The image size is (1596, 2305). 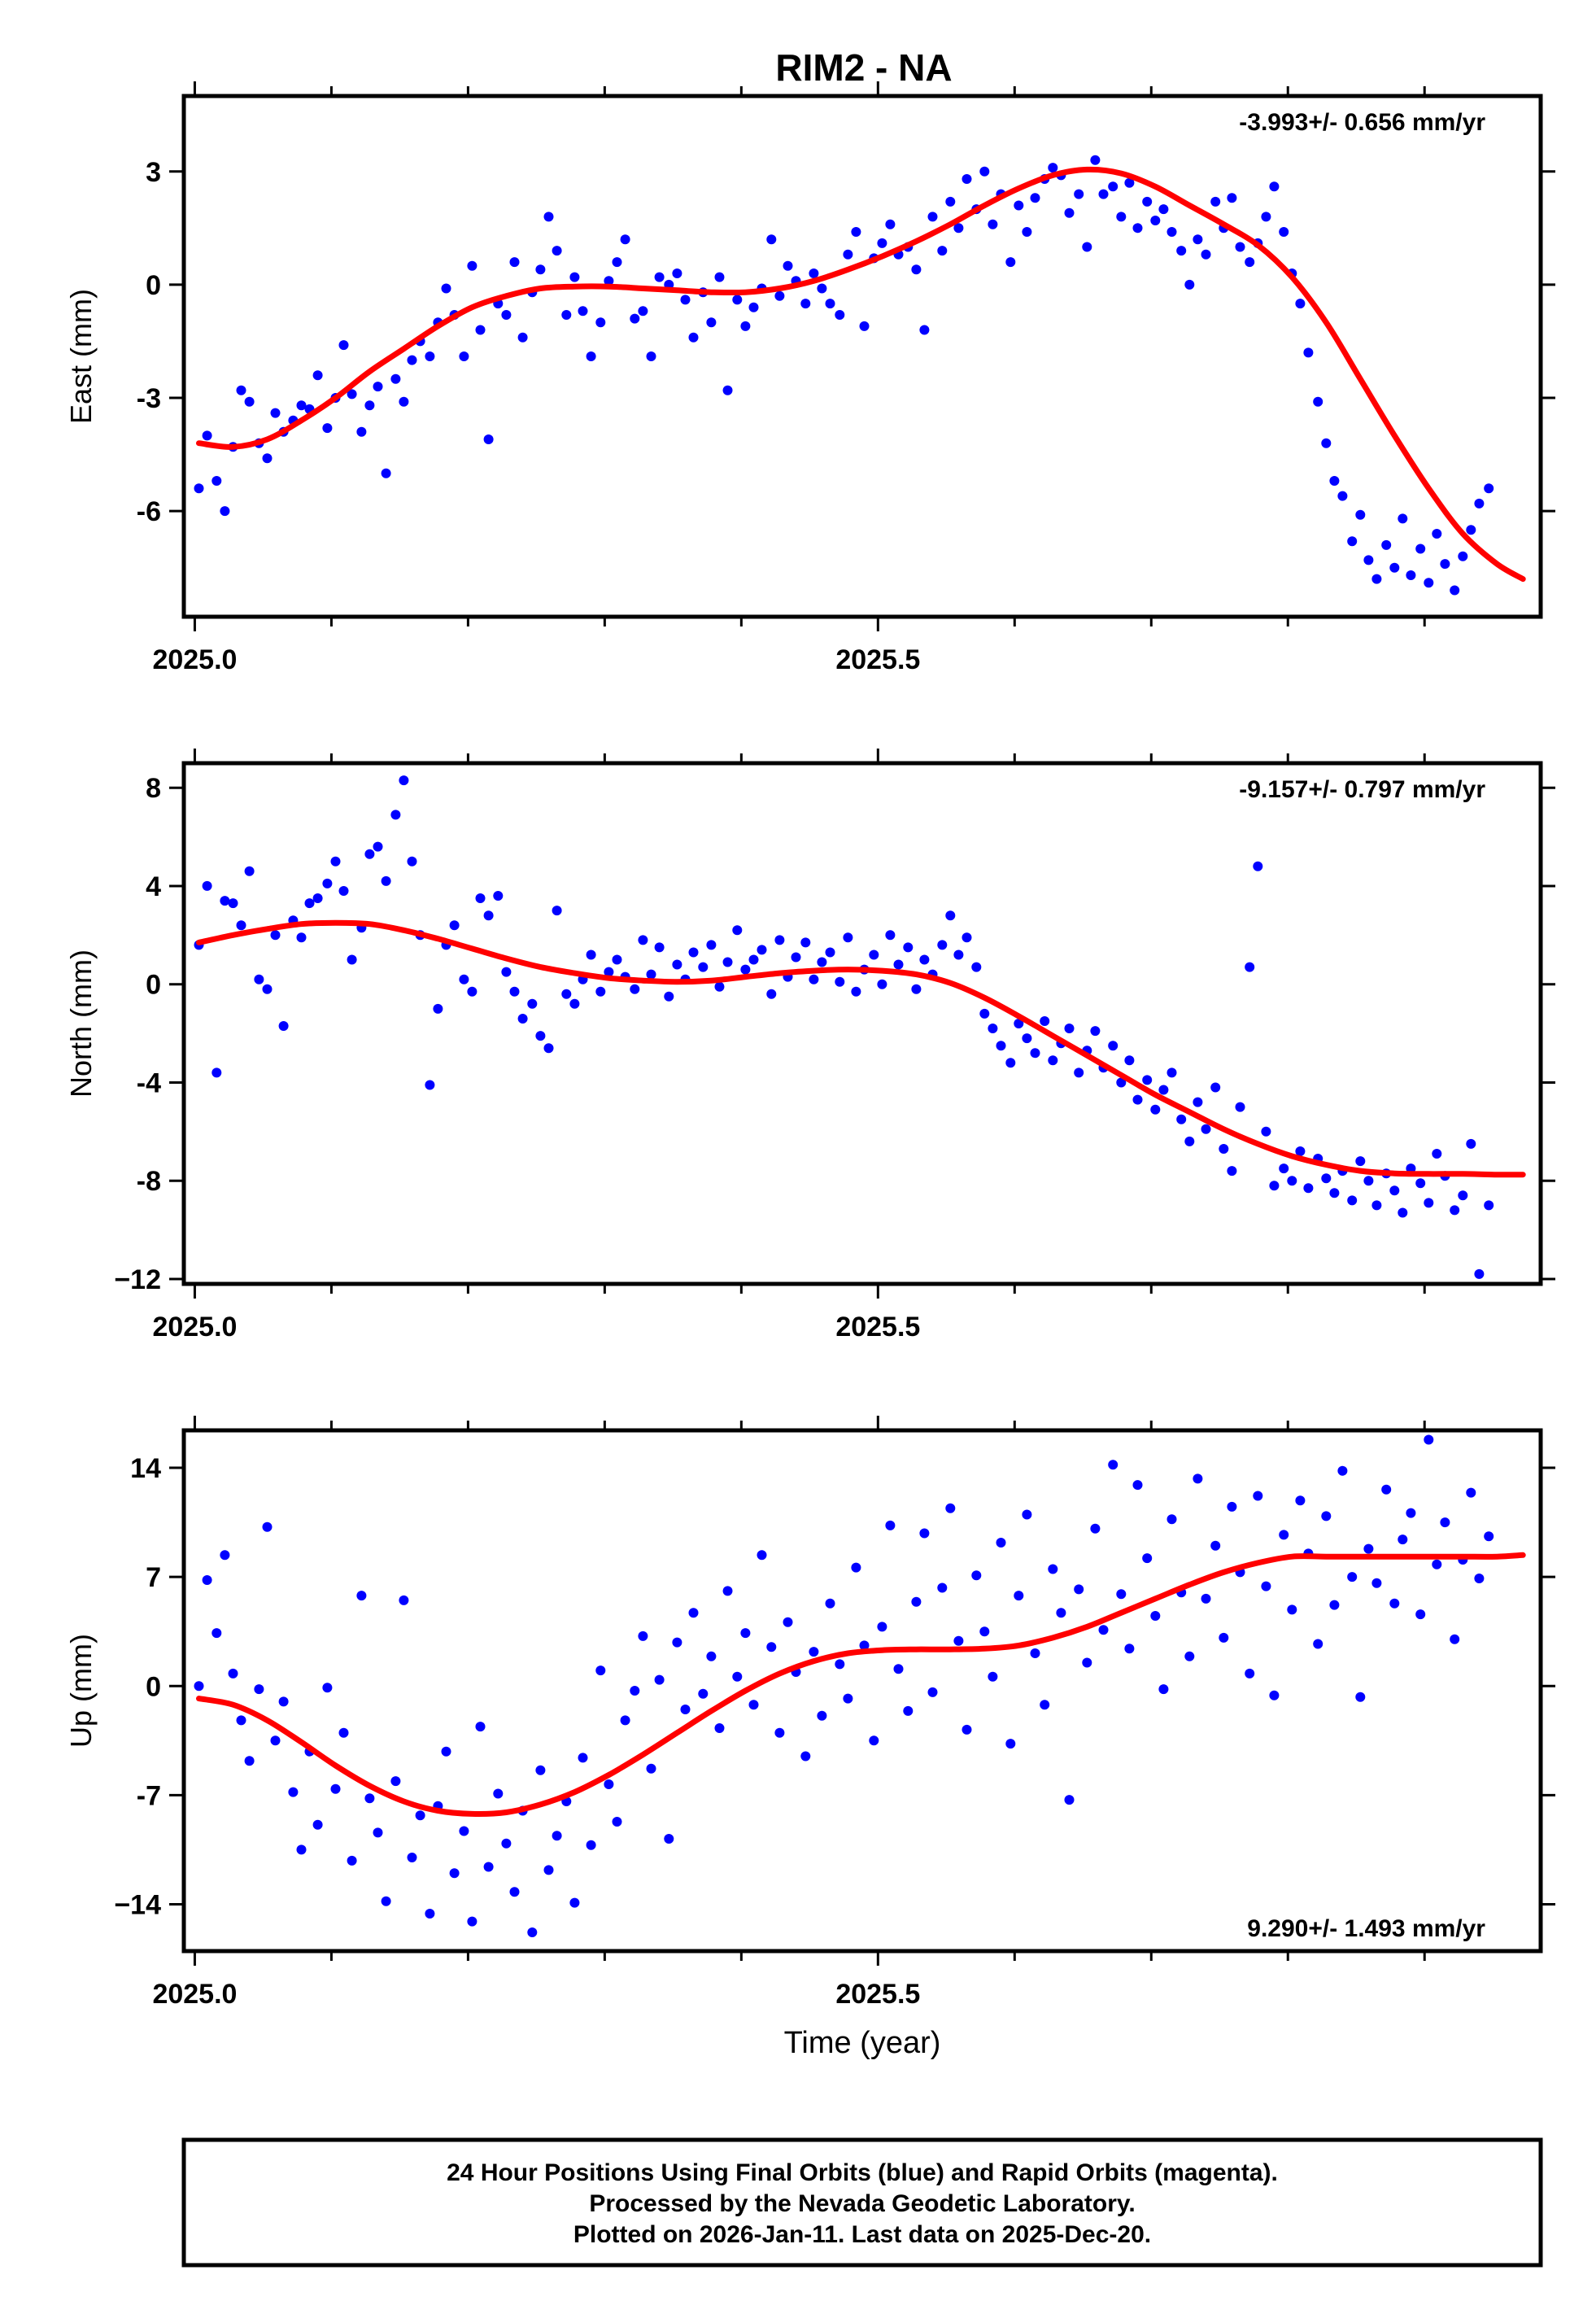 I want to click on east-y-tick-label: 0, so click(x=153, y=285).